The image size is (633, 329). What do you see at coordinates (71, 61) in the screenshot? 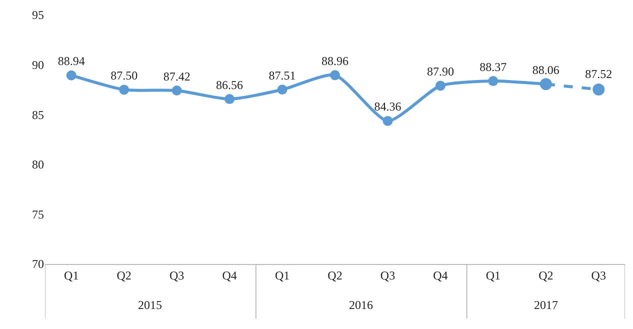
I see `data-label: 88.94` at bounding box center [71, 61].